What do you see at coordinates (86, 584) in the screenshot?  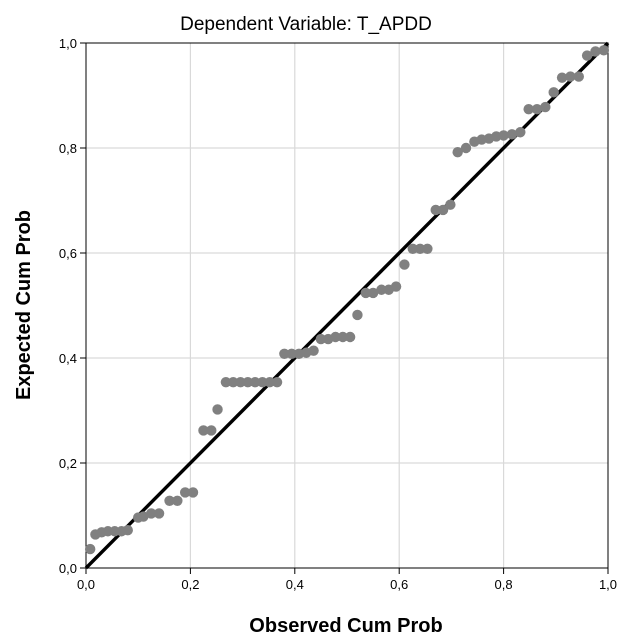 I see `x-tick-label: 0,0` at bounding box center [86, 584].